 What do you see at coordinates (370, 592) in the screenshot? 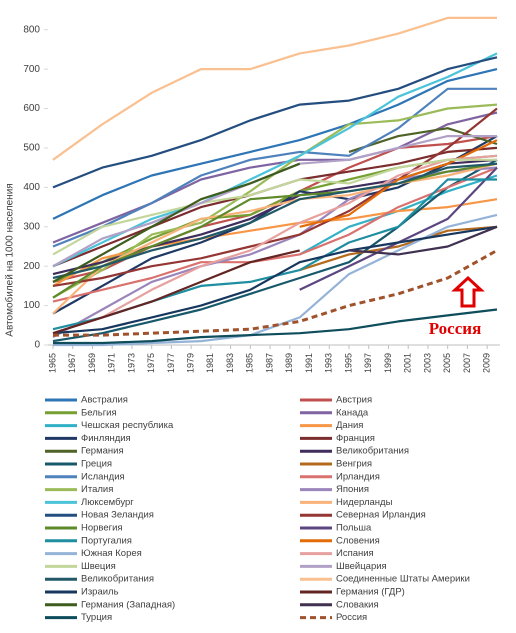
I see `legend-label: Германия (ГДР)` at bounding box center [370, 592].